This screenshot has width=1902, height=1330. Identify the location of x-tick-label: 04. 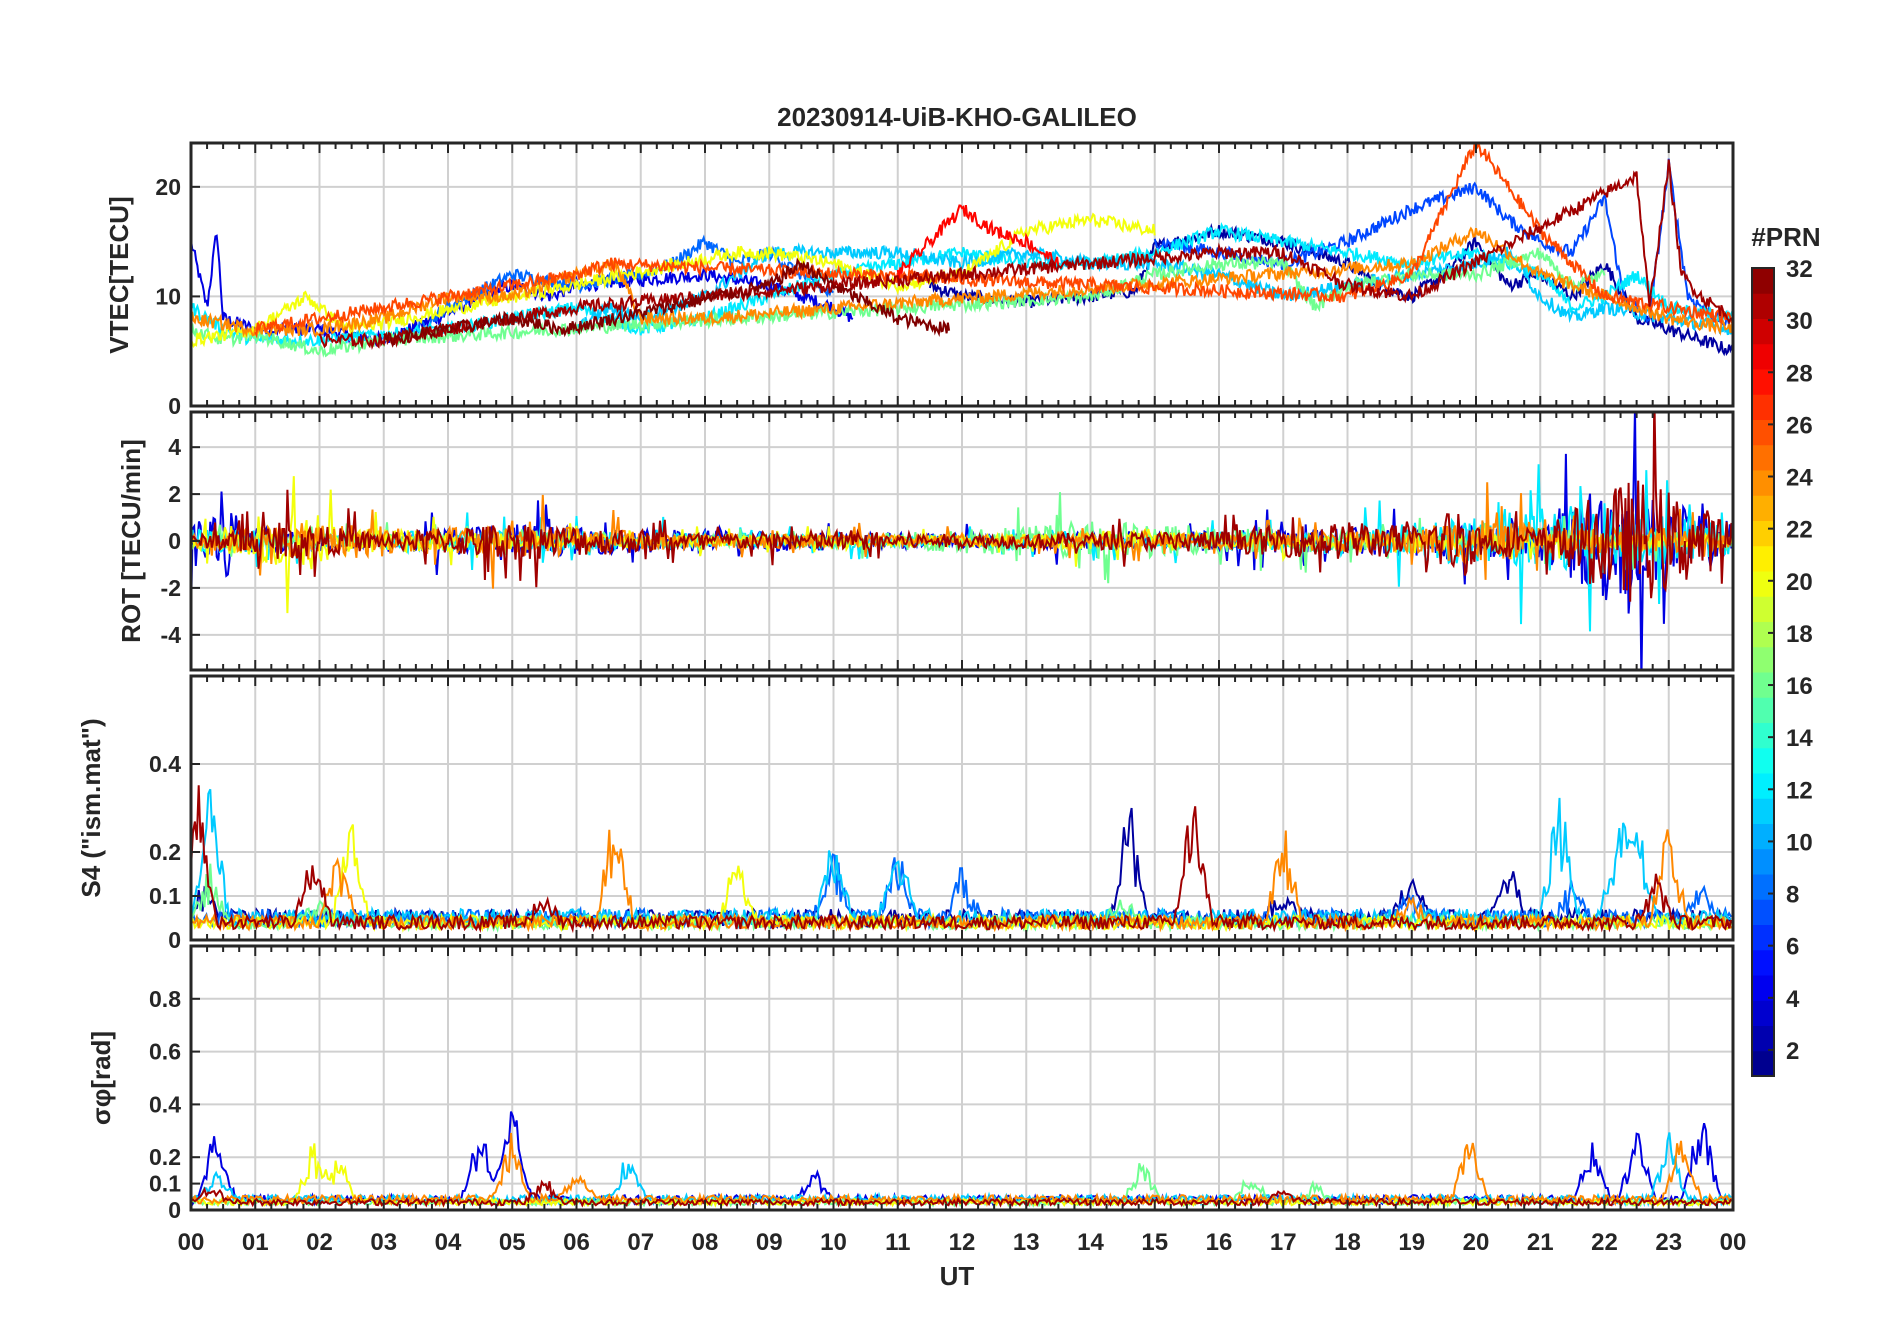
(448, 1242).